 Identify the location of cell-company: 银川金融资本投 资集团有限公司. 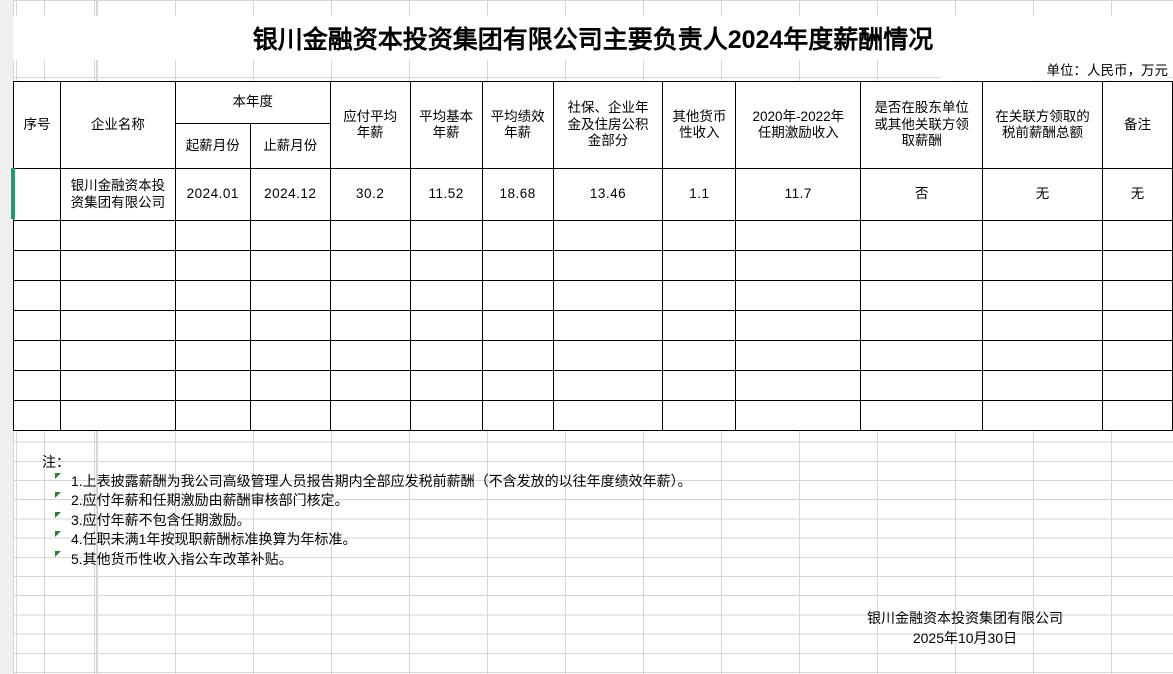
(117, 194).